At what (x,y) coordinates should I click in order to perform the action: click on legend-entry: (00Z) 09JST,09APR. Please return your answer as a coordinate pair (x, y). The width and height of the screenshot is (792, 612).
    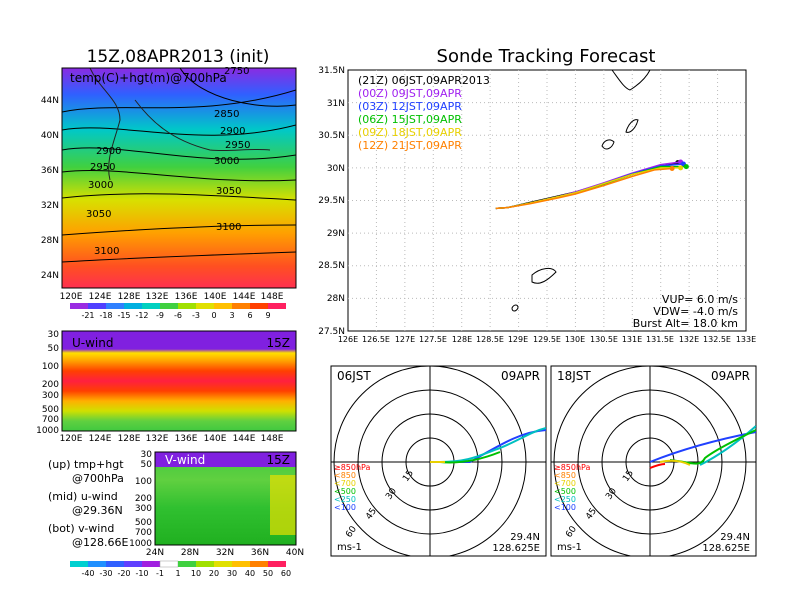
    Looking at the image, I should click on (410, 93).